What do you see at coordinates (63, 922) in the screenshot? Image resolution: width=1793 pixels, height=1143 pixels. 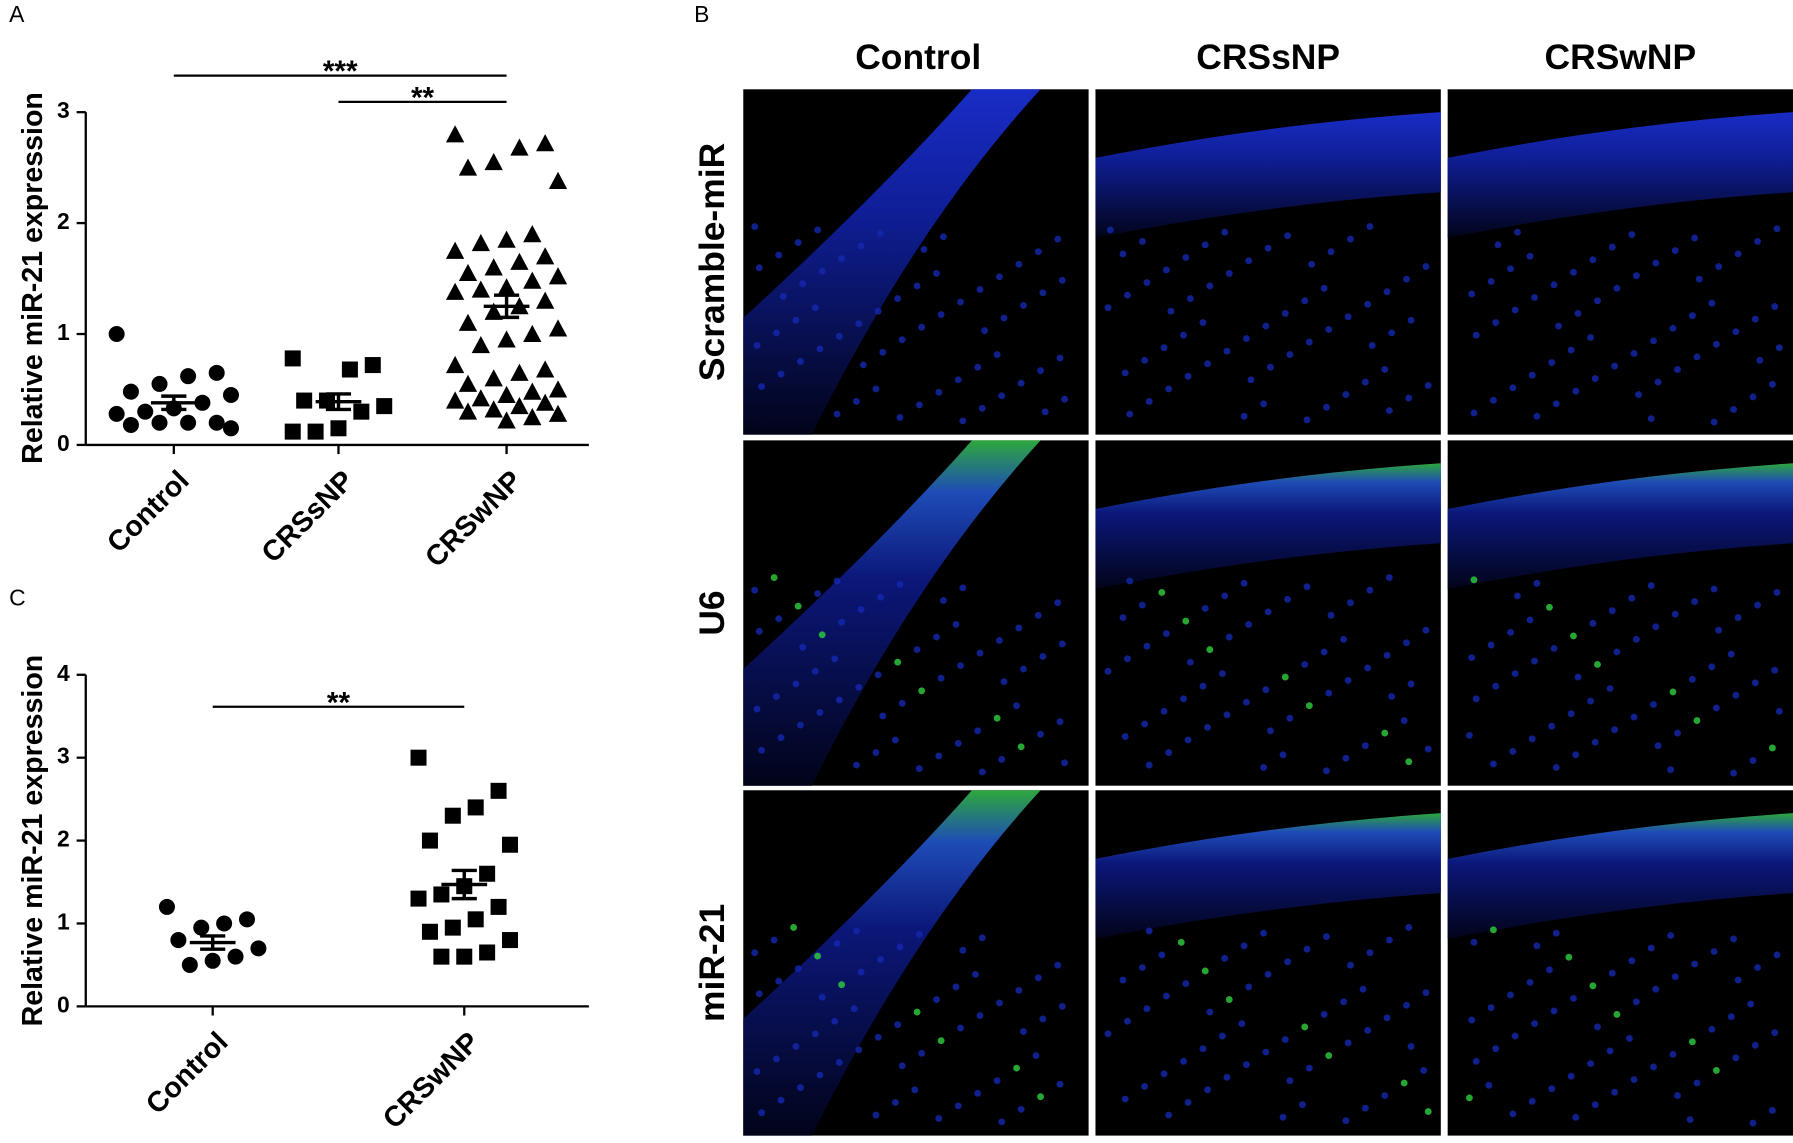 I see `y-tick-label: 1` at bounding box center [63, 922].